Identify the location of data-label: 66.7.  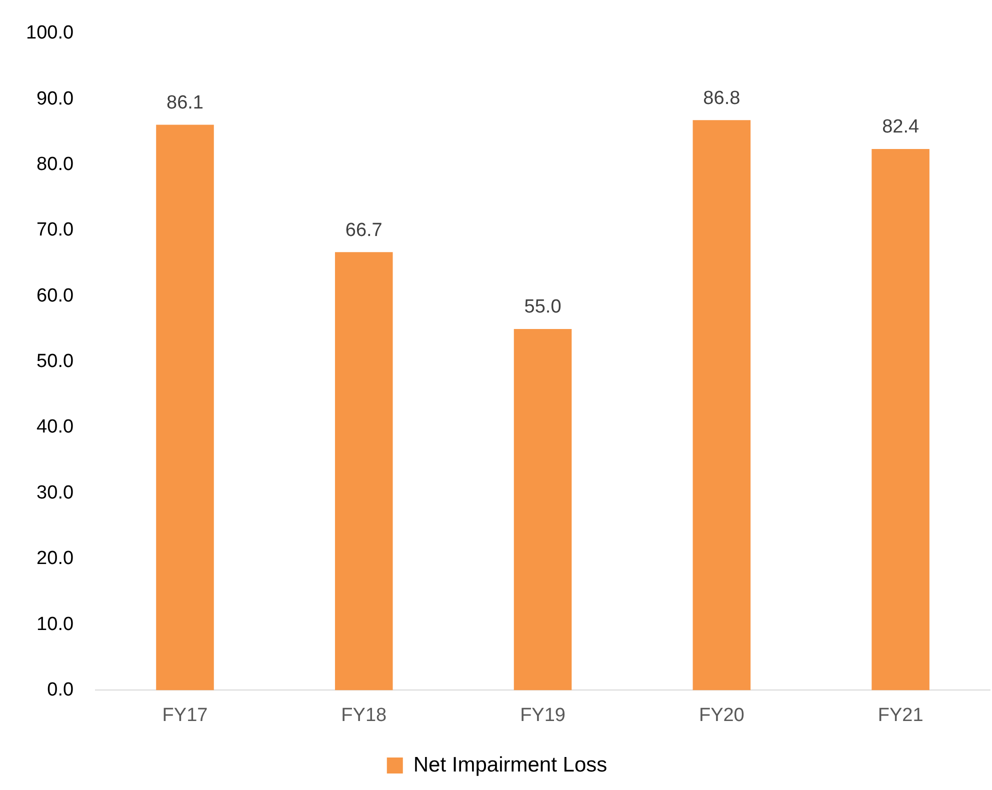
(363, 230).